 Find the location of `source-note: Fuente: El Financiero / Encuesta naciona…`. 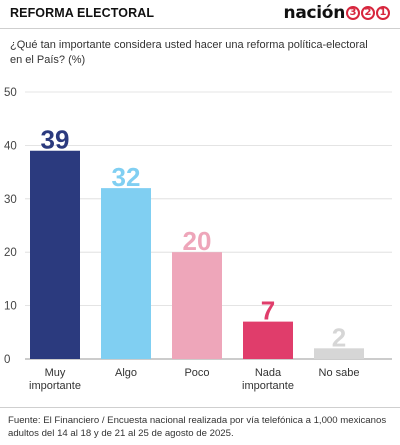

source-note: Fuente: El Financiero / Encuesta naciona… is located at coordinates (197, 427).